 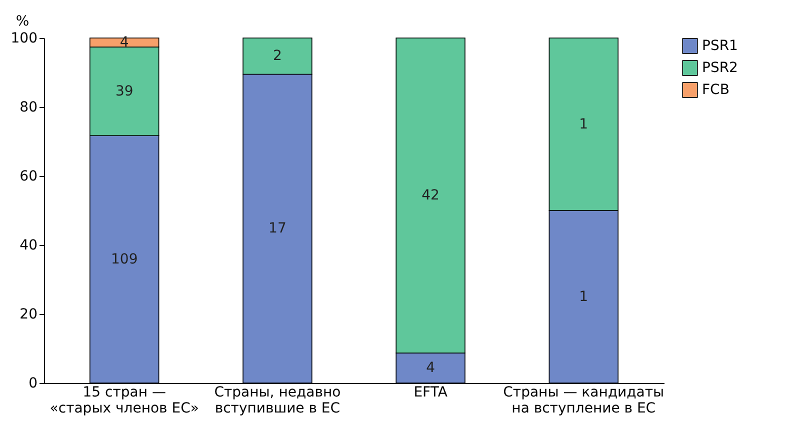 What do you see at coordinates (277, 228) in the screenshot?
I see `annotation: 17` at bounding box center [277, 228].